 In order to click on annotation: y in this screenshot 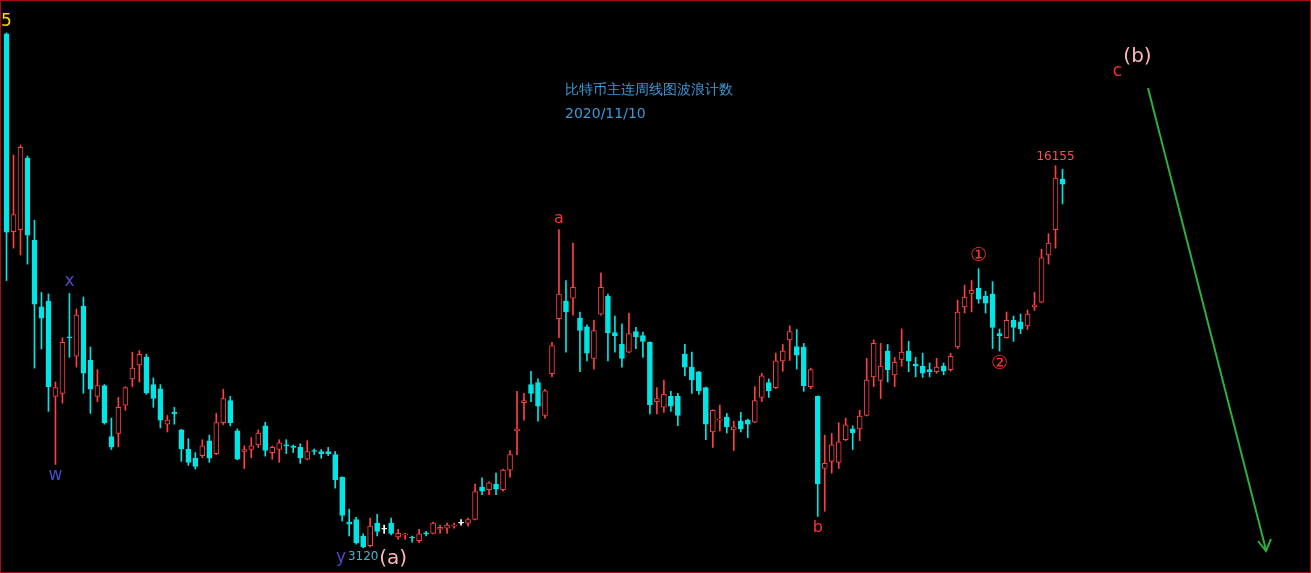, I will do `click(341, 555)`.